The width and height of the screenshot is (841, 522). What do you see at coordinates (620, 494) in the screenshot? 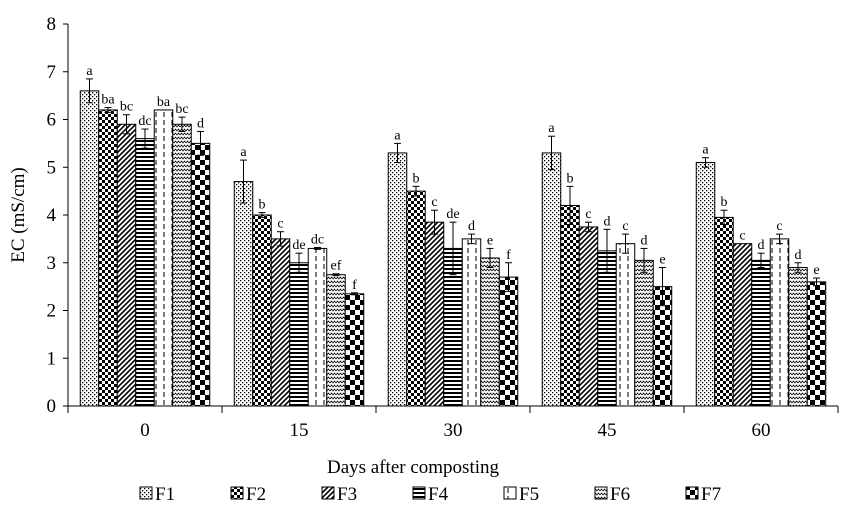
I see `legend-label: F6` at bounding box center [620, 494].